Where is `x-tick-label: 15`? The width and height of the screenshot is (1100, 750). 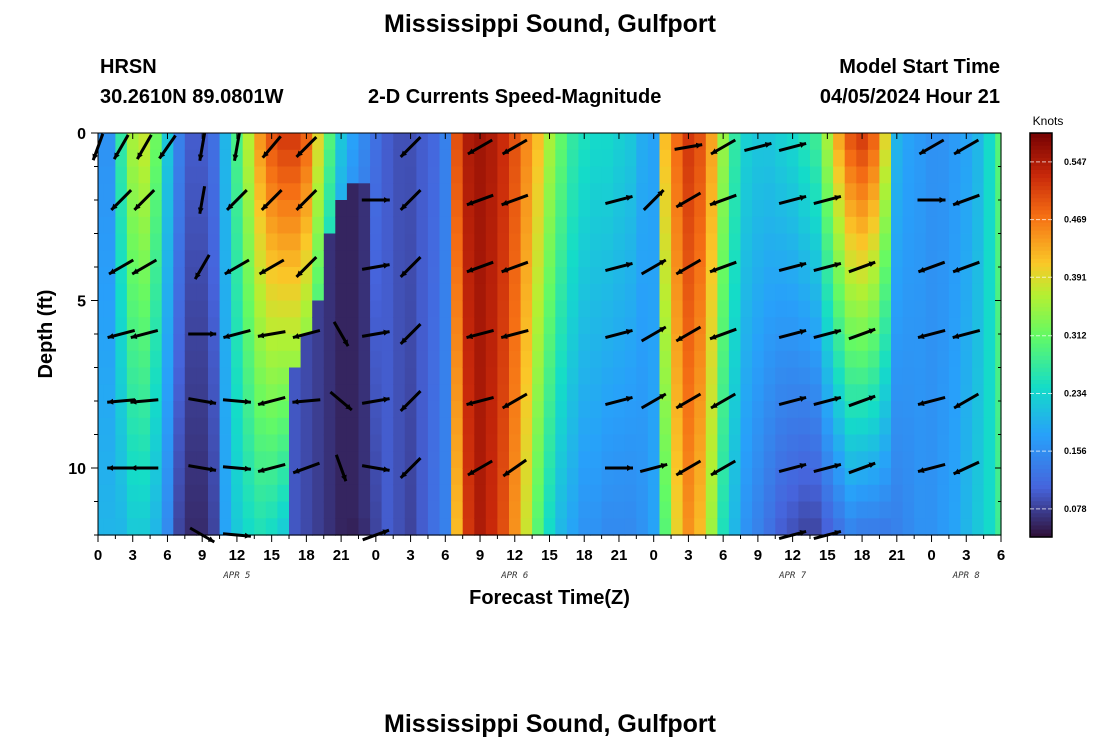
x-tick-label: 15 is located at coordinates (549, 555).